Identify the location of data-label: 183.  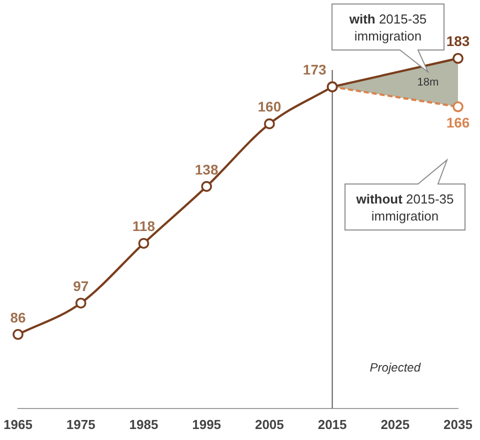
(458, 41).